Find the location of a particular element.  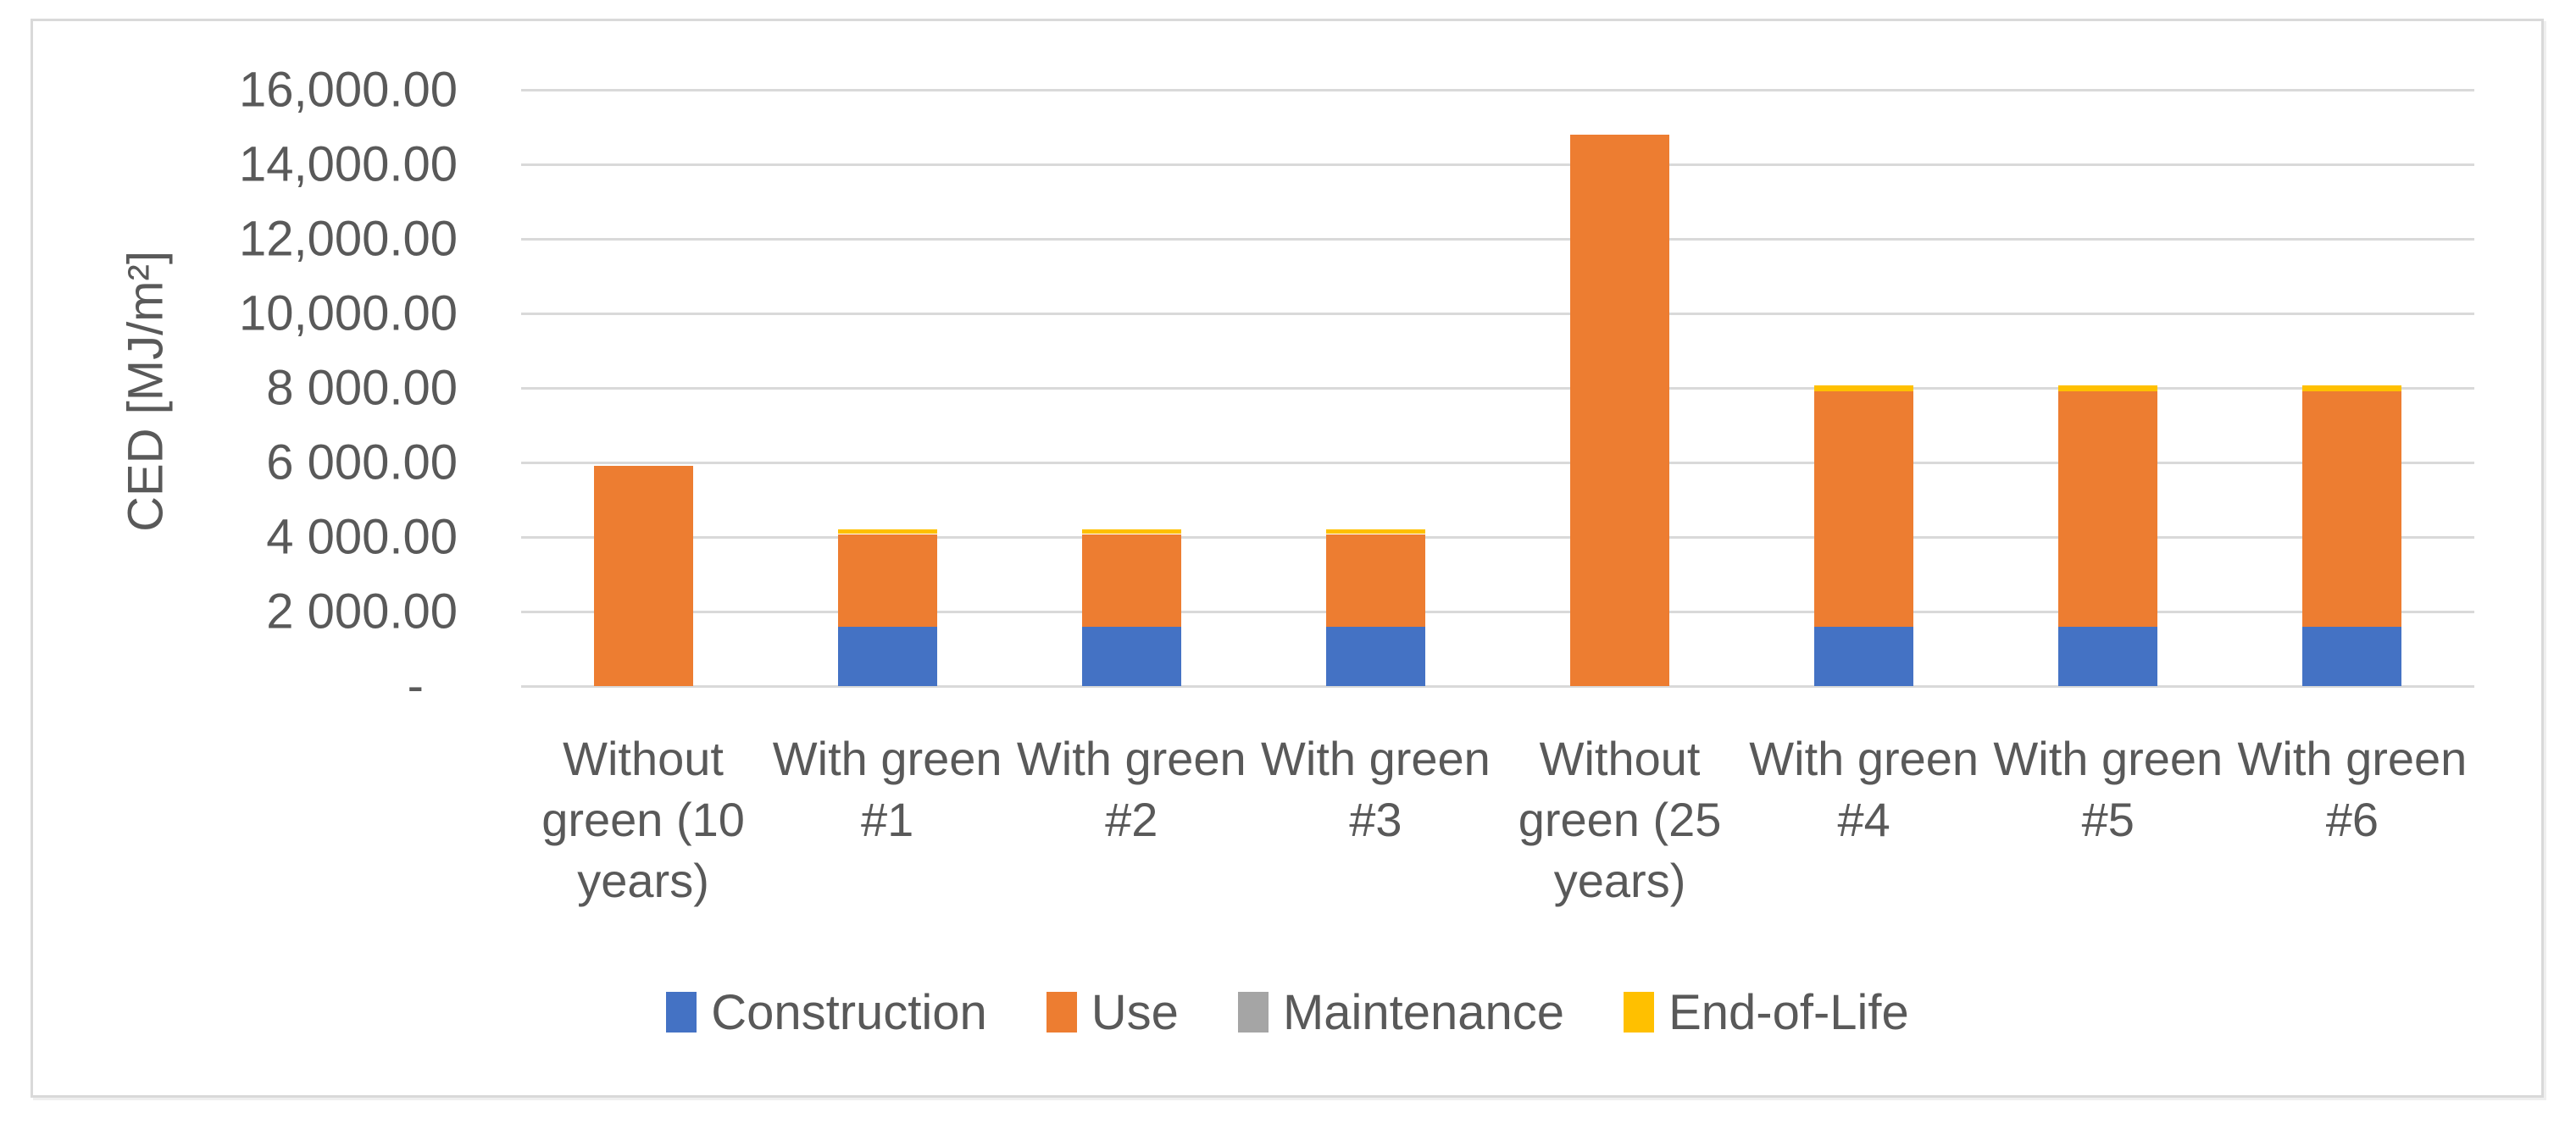

legend-label: Construction is located at coordinates (849, 1012).